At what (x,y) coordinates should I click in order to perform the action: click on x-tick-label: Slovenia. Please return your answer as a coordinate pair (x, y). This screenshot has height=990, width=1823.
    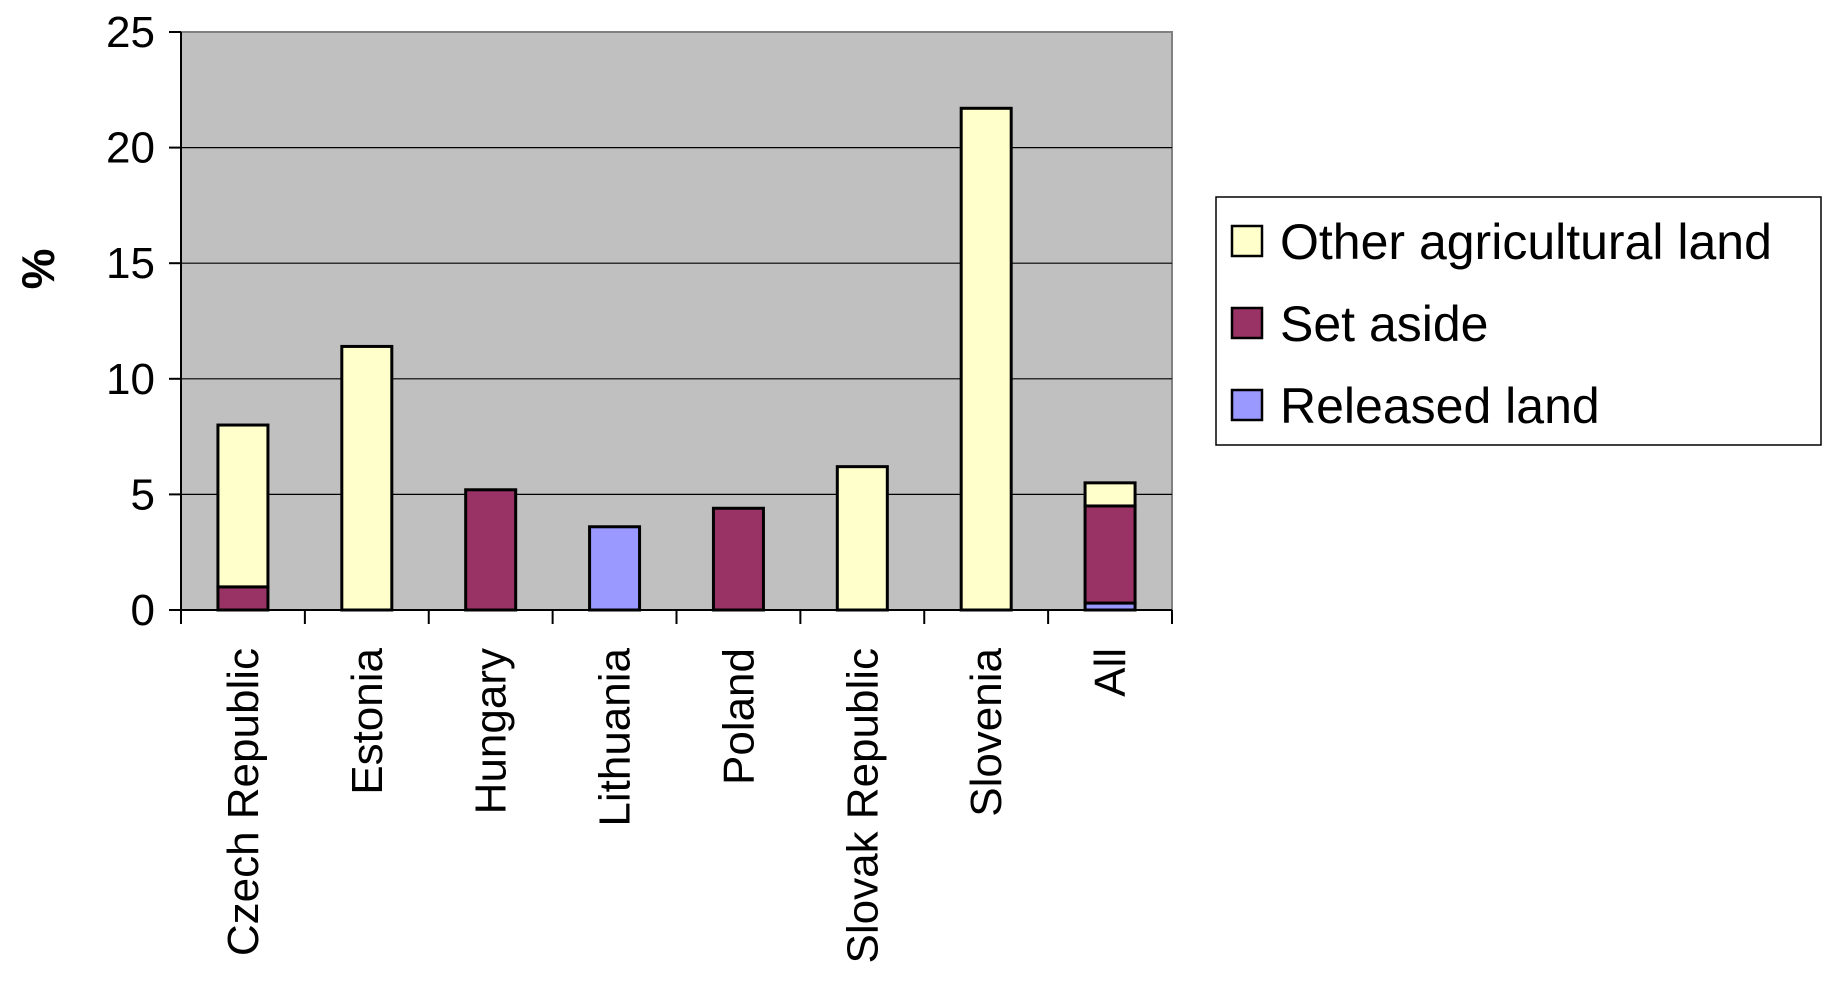
    Looking at the image, I should click on (986, 731).